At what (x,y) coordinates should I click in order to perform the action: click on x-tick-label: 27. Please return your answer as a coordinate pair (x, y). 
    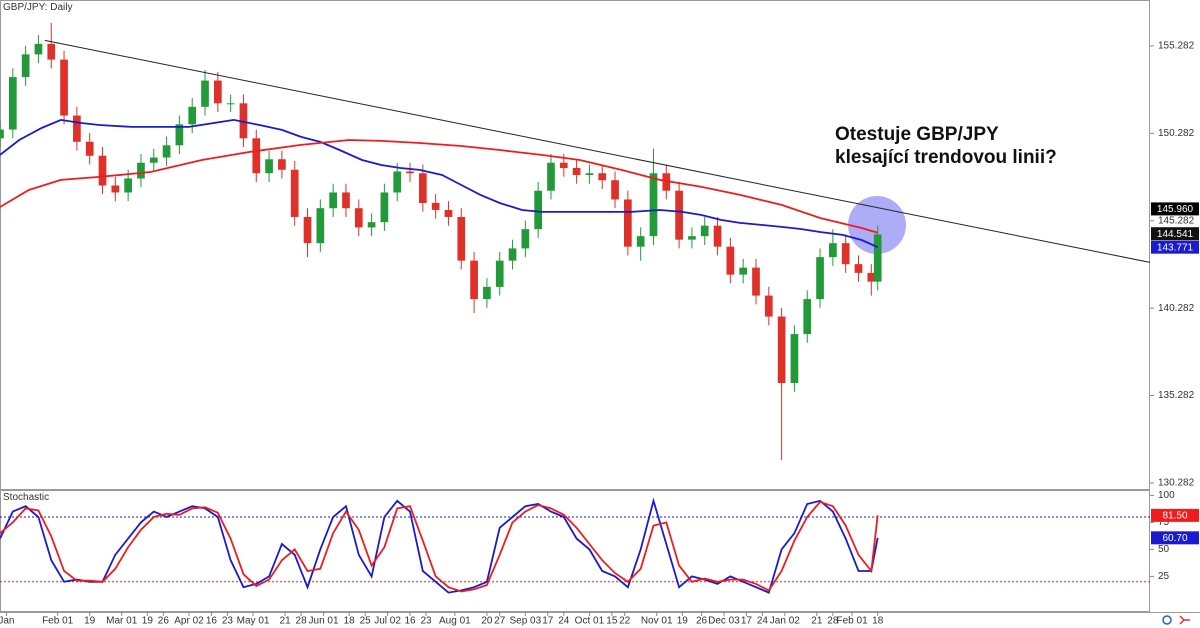
    Looking at the image, I should click on (500, 621).